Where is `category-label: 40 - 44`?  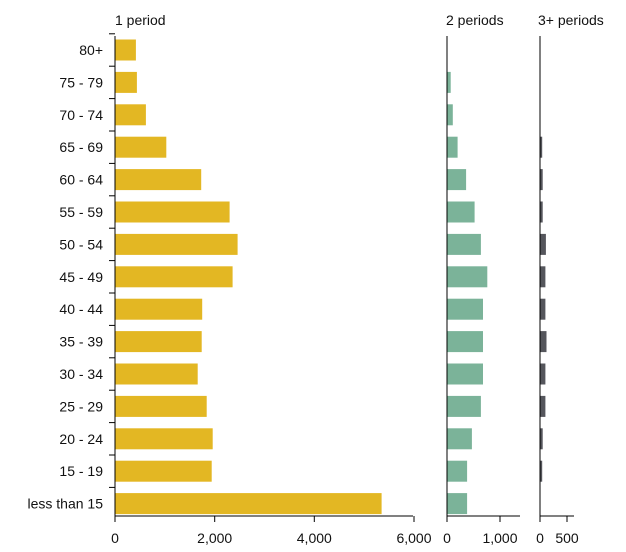 category-label: 40 - 44 is located at coordinates (81, 309).